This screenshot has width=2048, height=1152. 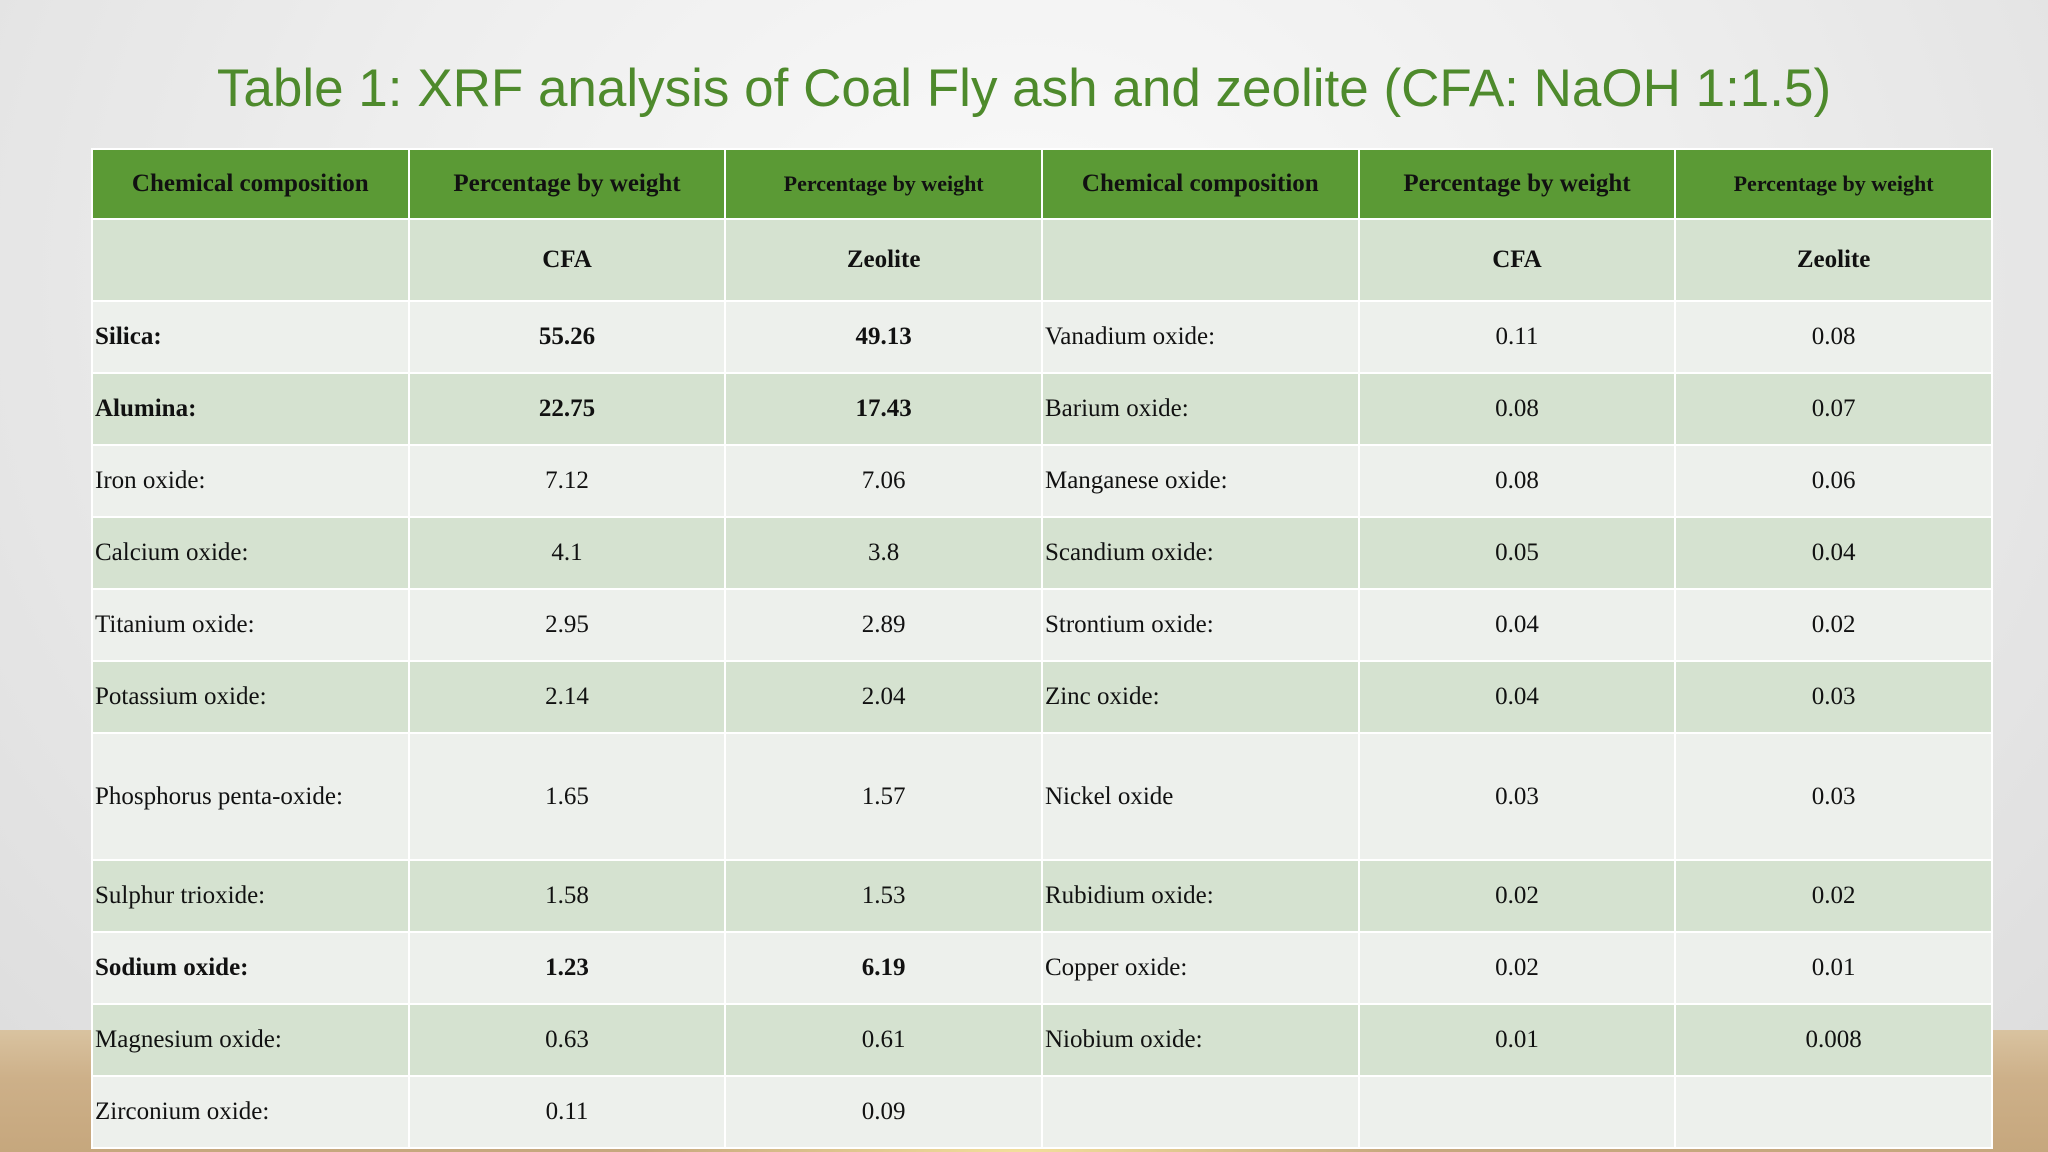 I want to click on compound-cell: Phosphorus penta-oxide:, so click(x=250, y=796).